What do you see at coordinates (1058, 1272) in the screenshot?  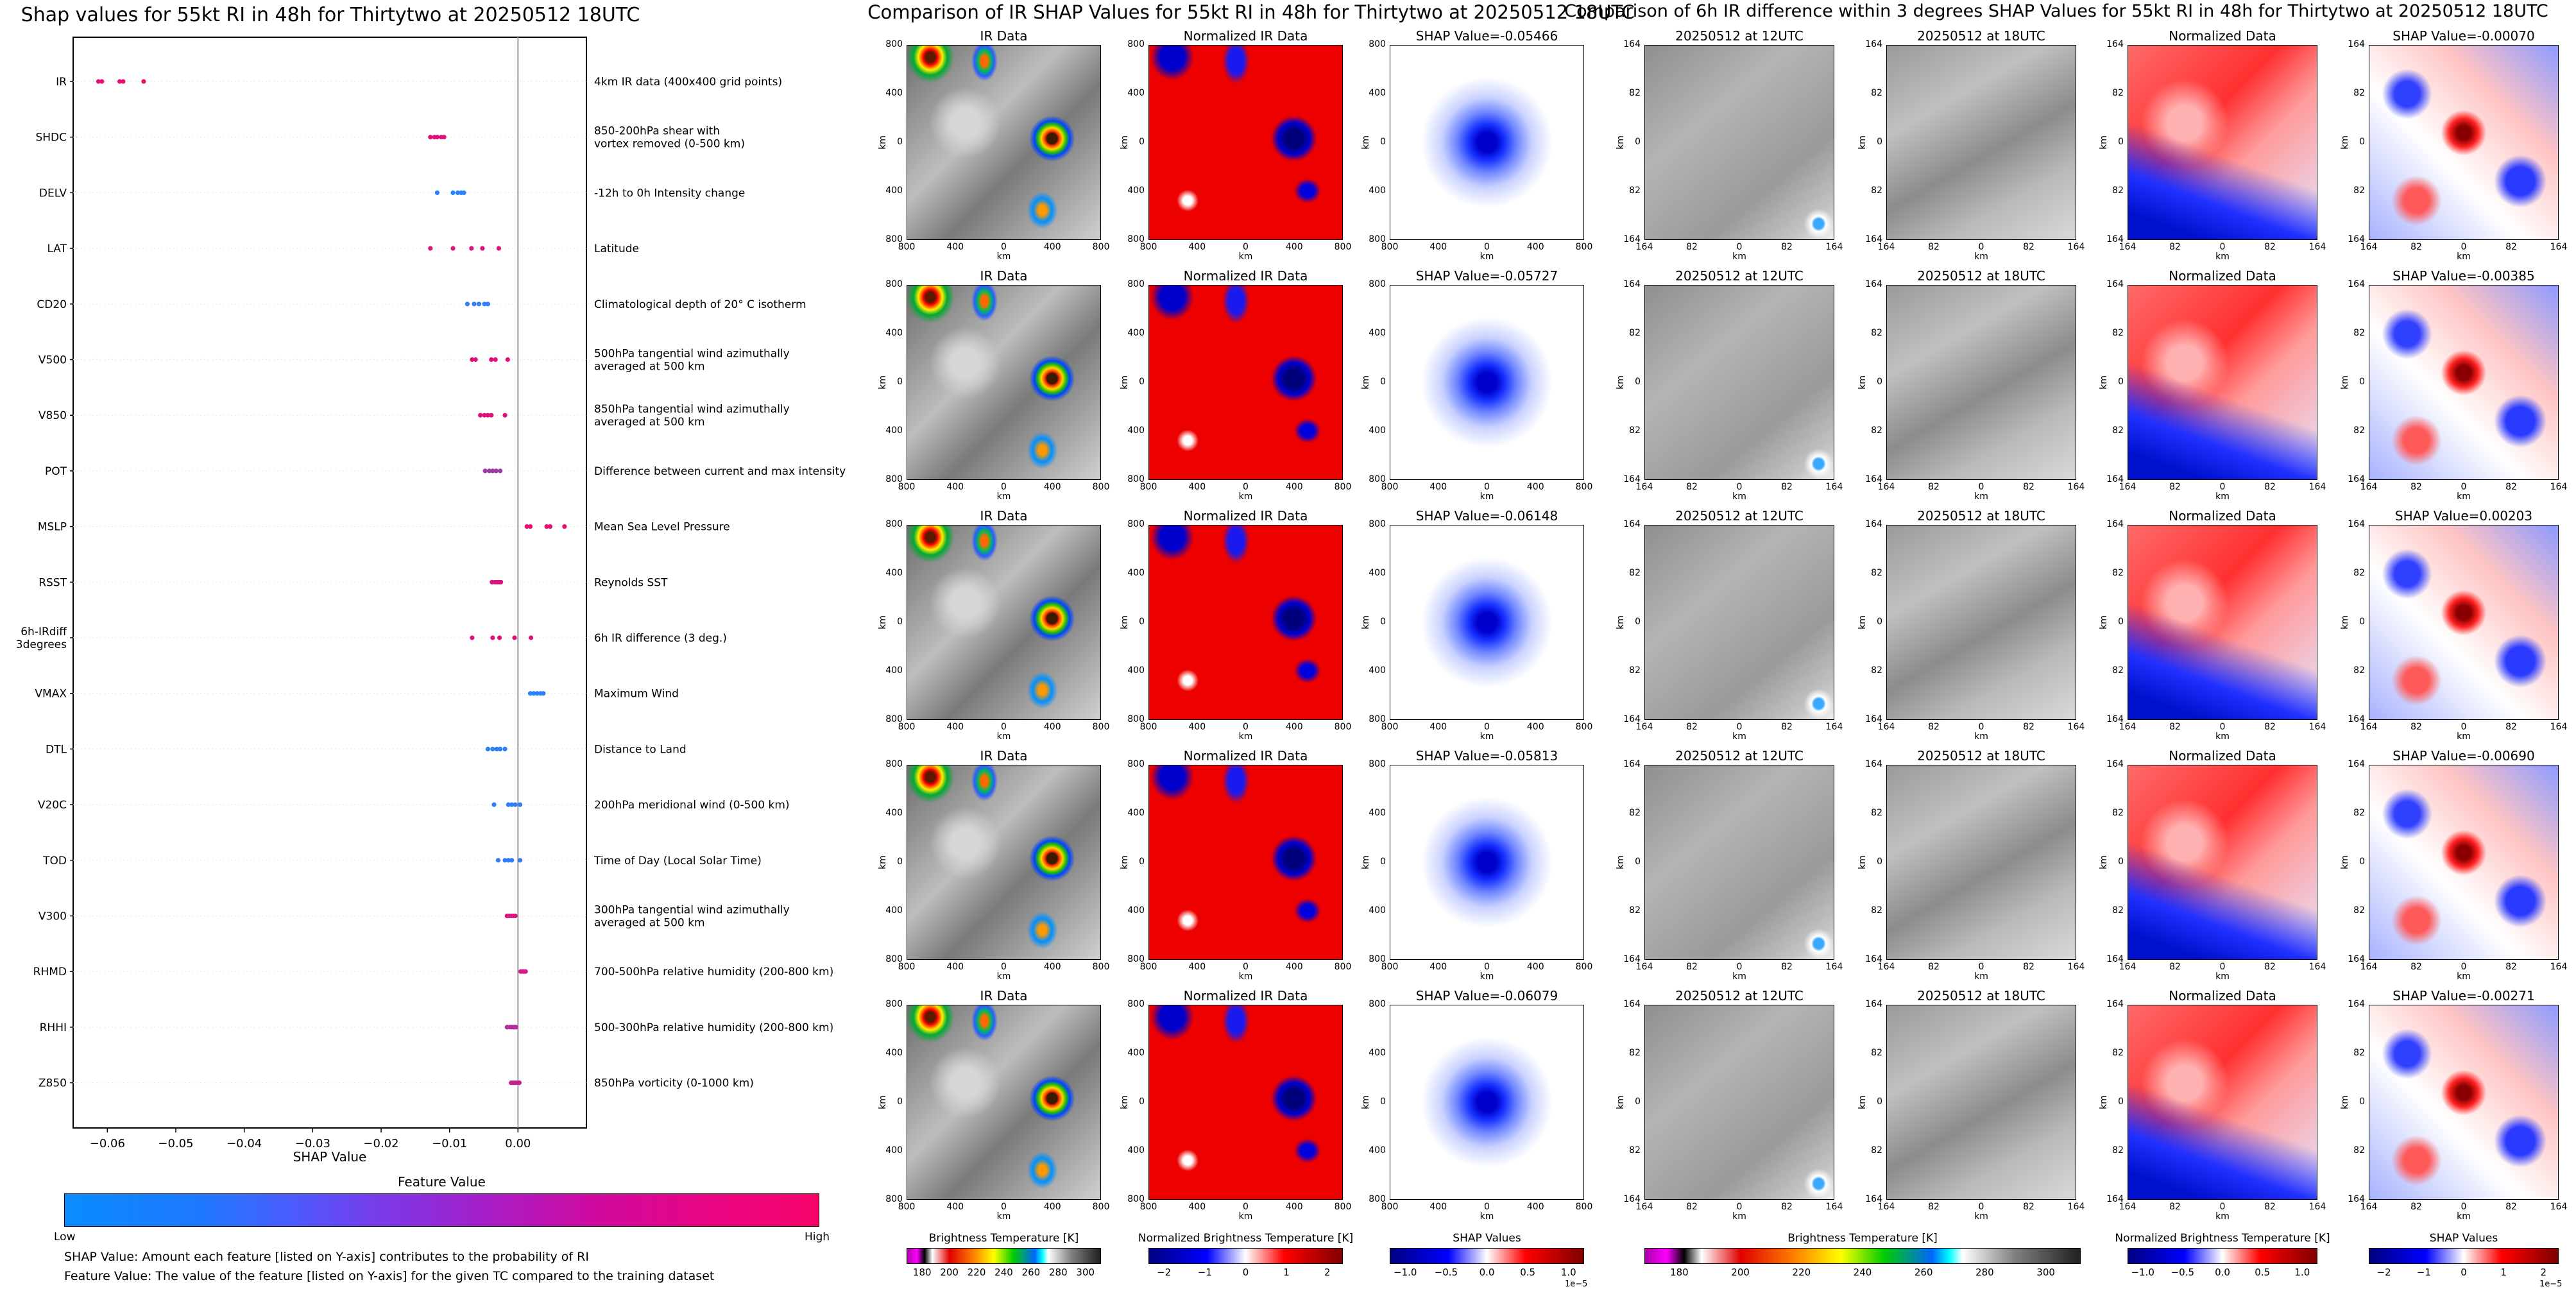 I see `colorbar-tick-label: 280` at bounding box center [1058, 1272].